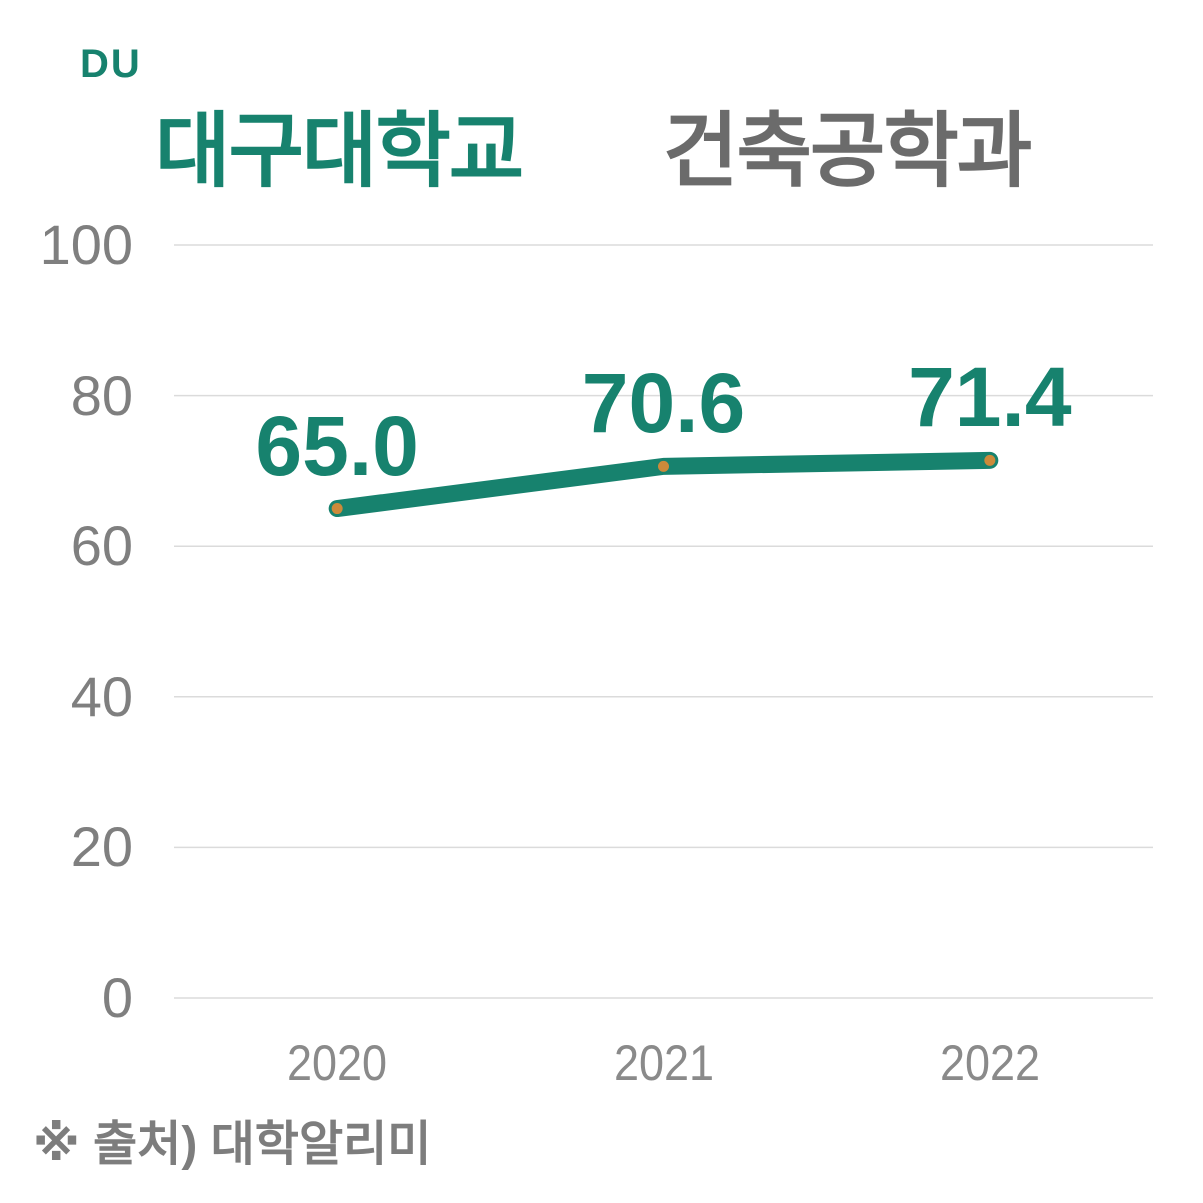  What do you see at coordinates (101, 546) in the screenshot?
I see `y-axis-label: 60` at bounding box center [101, 546].